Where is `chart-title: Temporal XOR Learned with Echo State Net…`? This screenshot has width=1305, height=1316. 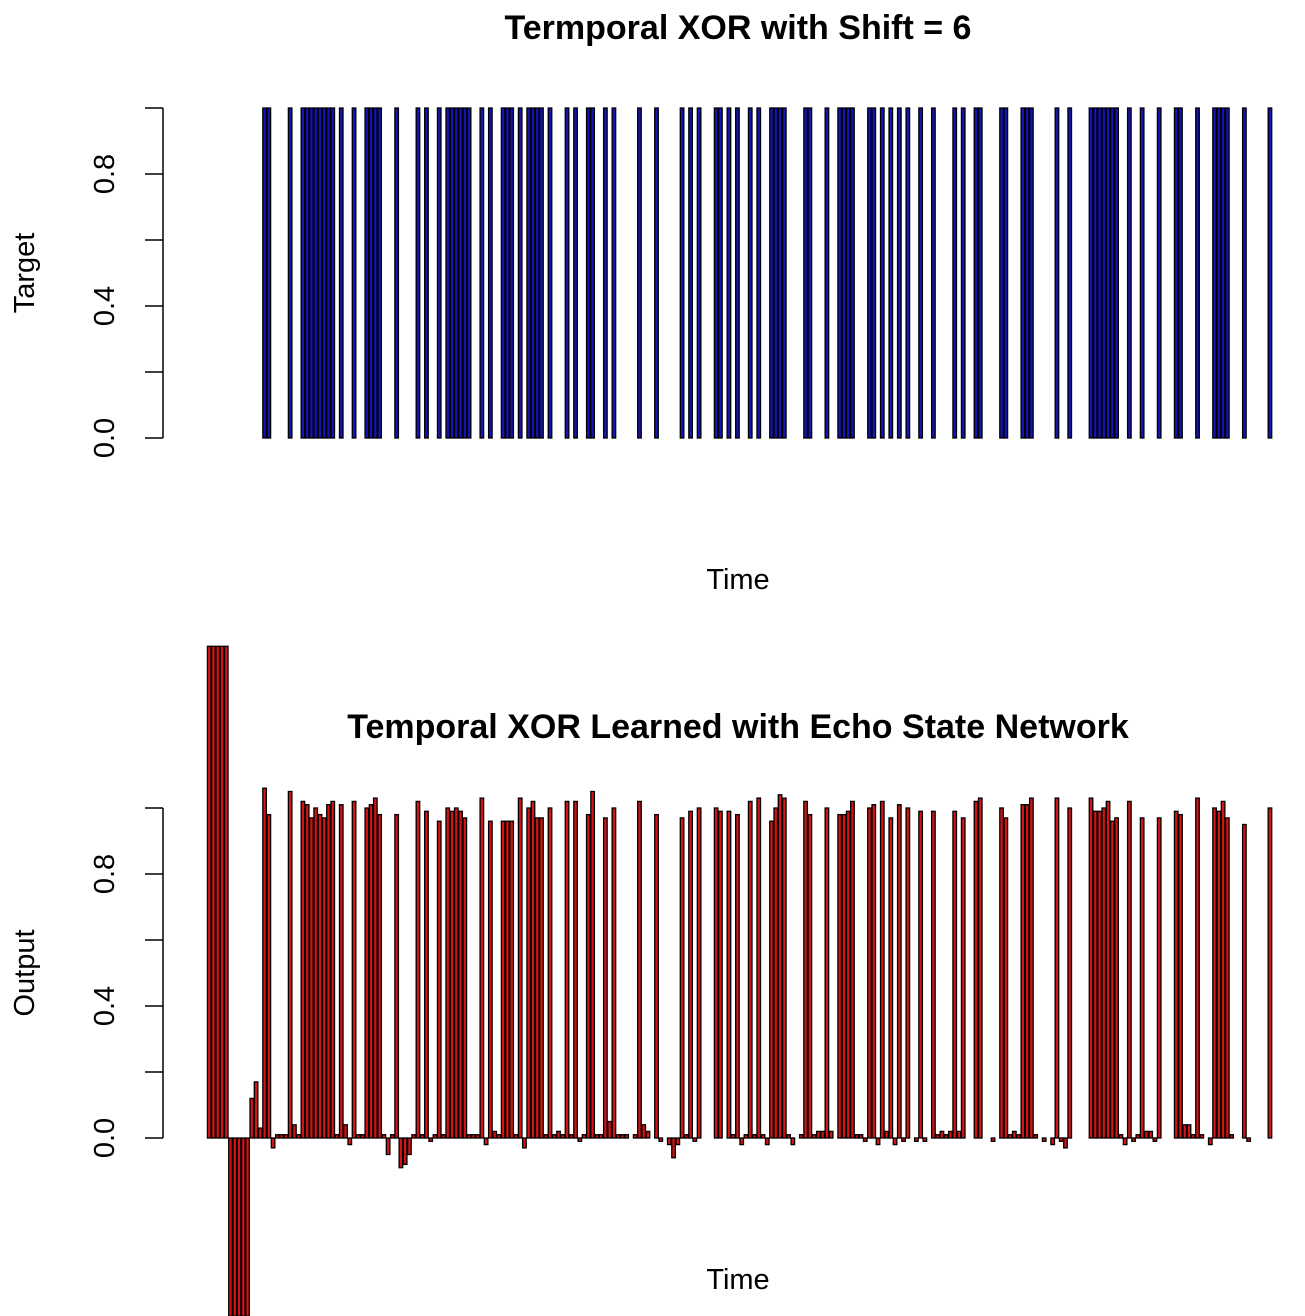
chart-title: Temporal XOR Learned with Echo State Net… is located at coordinates (738, 727).